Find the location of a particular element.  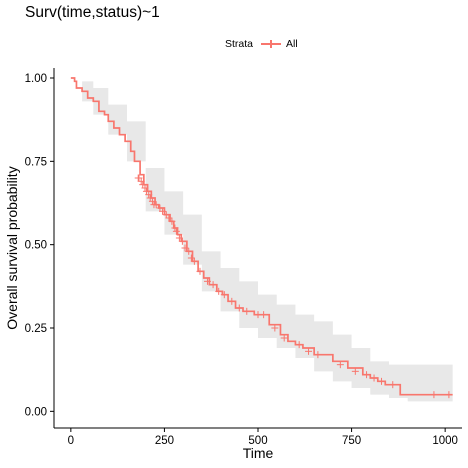

legend-key is located at coordinates (271, 44).